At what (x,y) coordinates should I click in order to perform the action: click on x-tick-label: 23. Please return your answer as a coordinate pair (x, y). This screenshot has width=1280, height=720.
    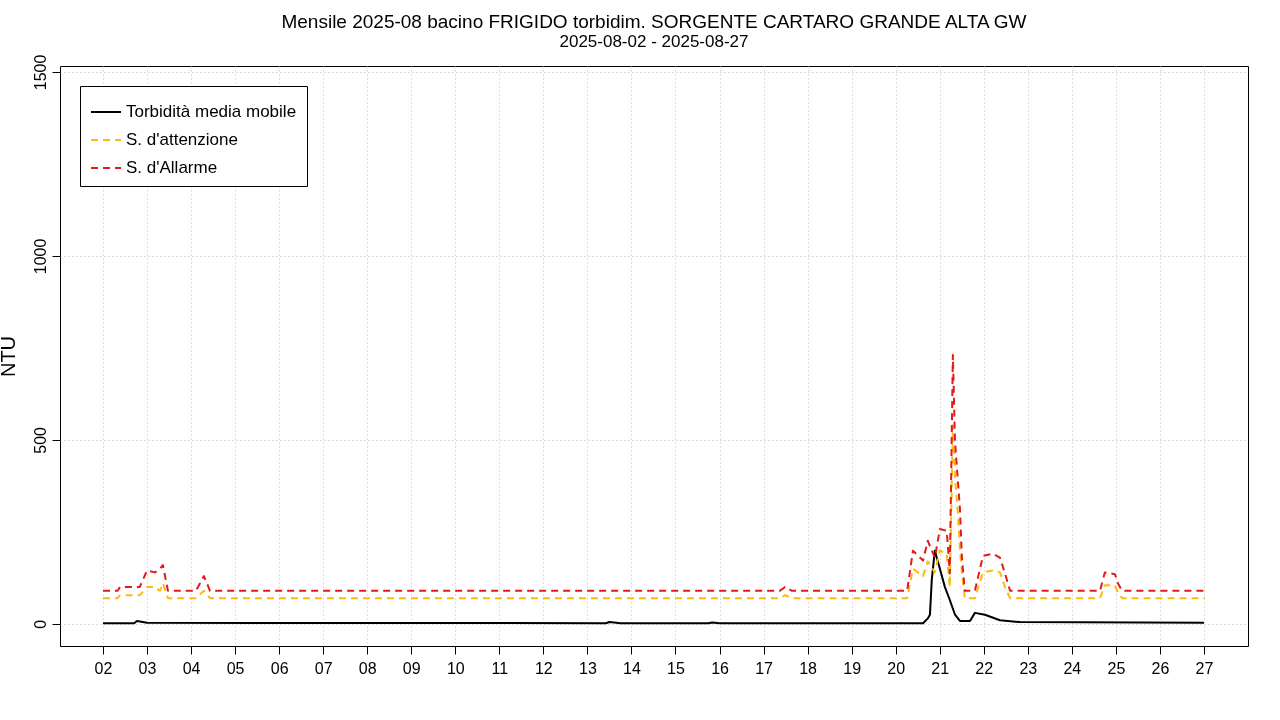
    Looking at the image, I should click on (1028, 668).